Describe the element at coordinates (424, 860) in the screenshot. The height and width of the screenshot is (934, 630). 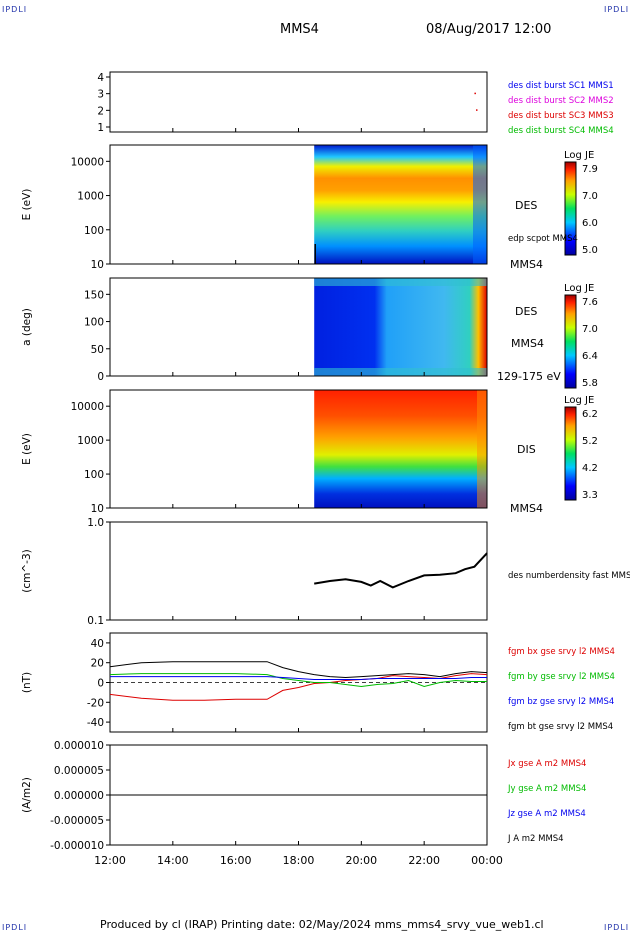
I see `time-axis-label: 22:00` at that location.